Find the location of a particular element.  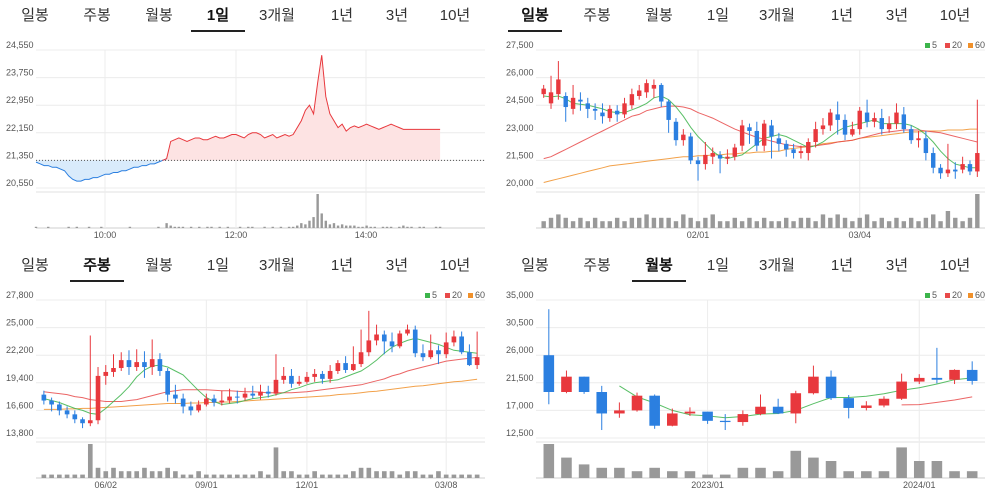

legend-swatch-ma20 is located at coordinates (947, 45).